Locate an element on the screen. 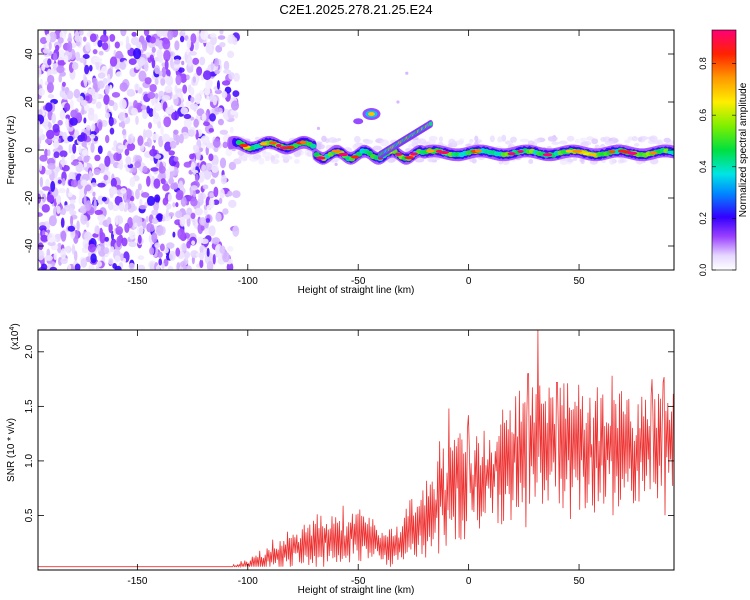 This screenshot has height=600, width=750. y-tick-label: 1.5 is located at coordinates (29, 406).